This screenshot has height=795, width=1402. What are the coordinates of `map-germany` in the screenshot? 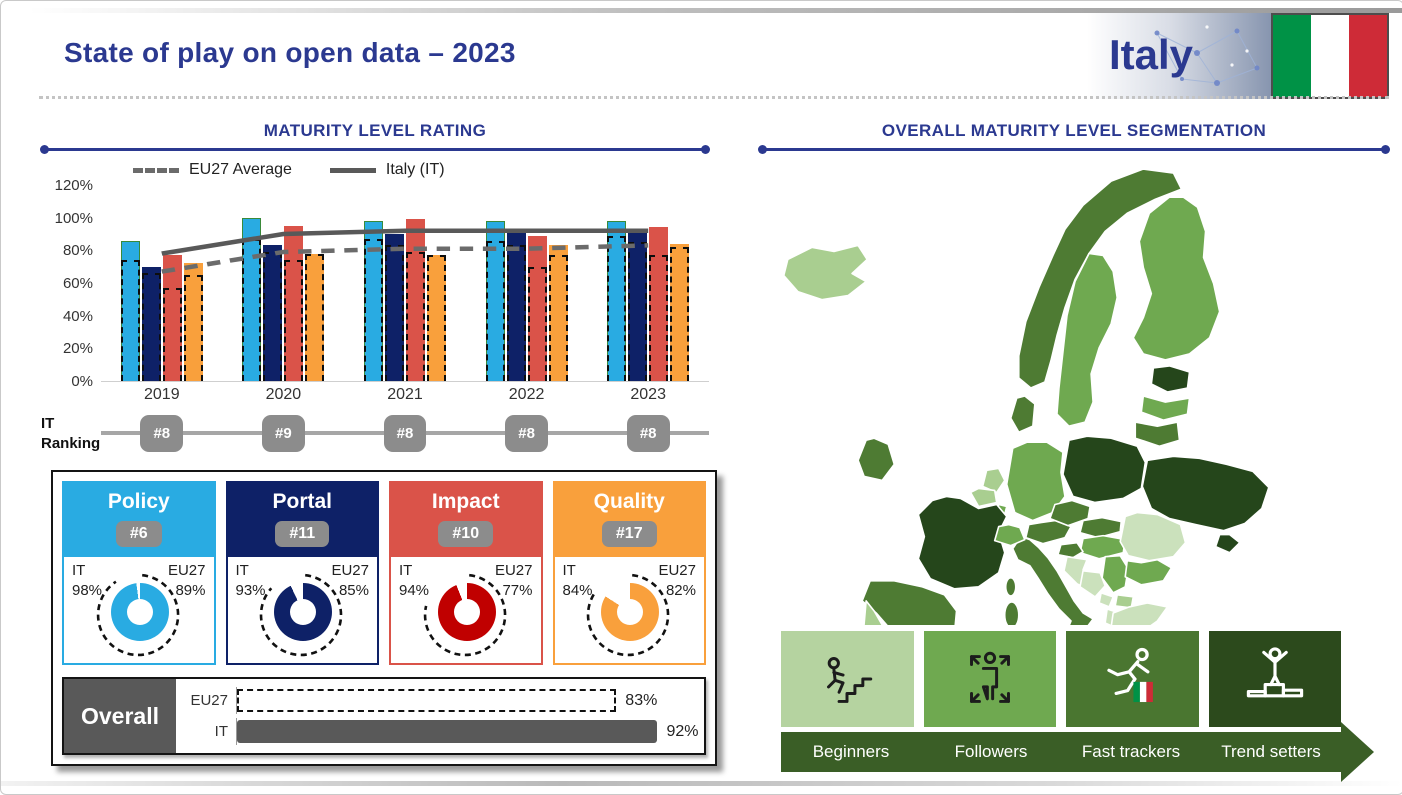 It's located at (1035, 481).